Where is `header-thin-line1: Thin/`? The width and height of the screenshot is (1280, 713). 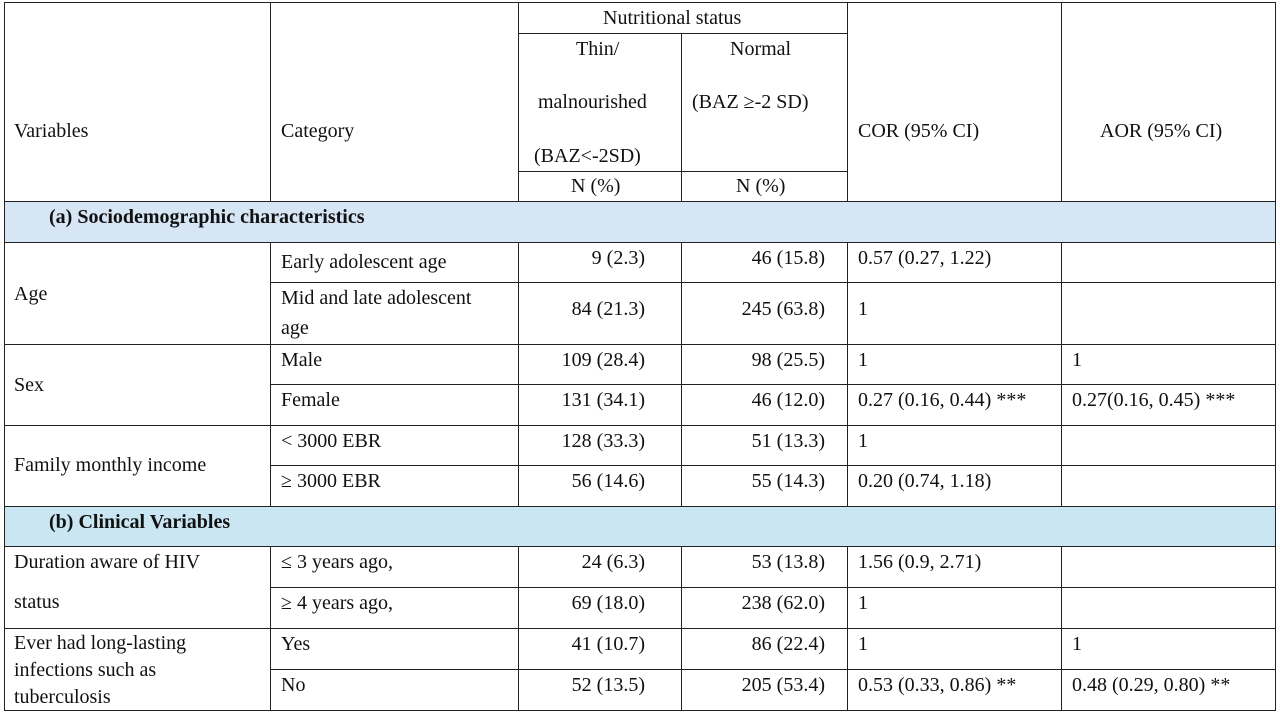
header-thin-line1: Thin/ is located at coordinates (598, 49).